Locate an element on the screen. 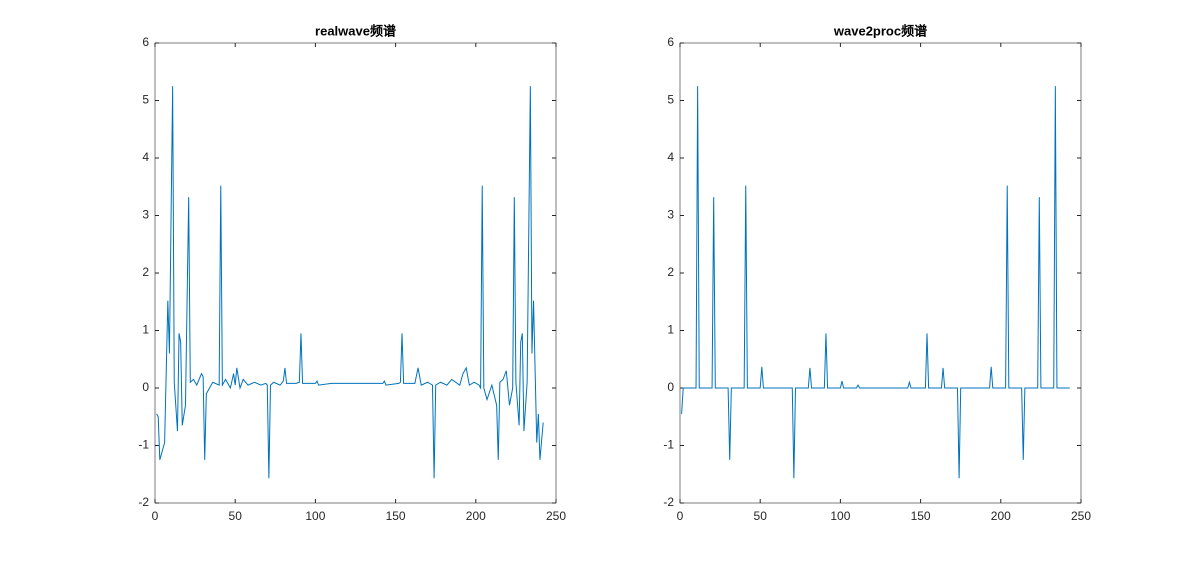 The width and height of the screenshot is (1192, 565). chart-title: realwave频谱 is located at coordinates (355, 30).